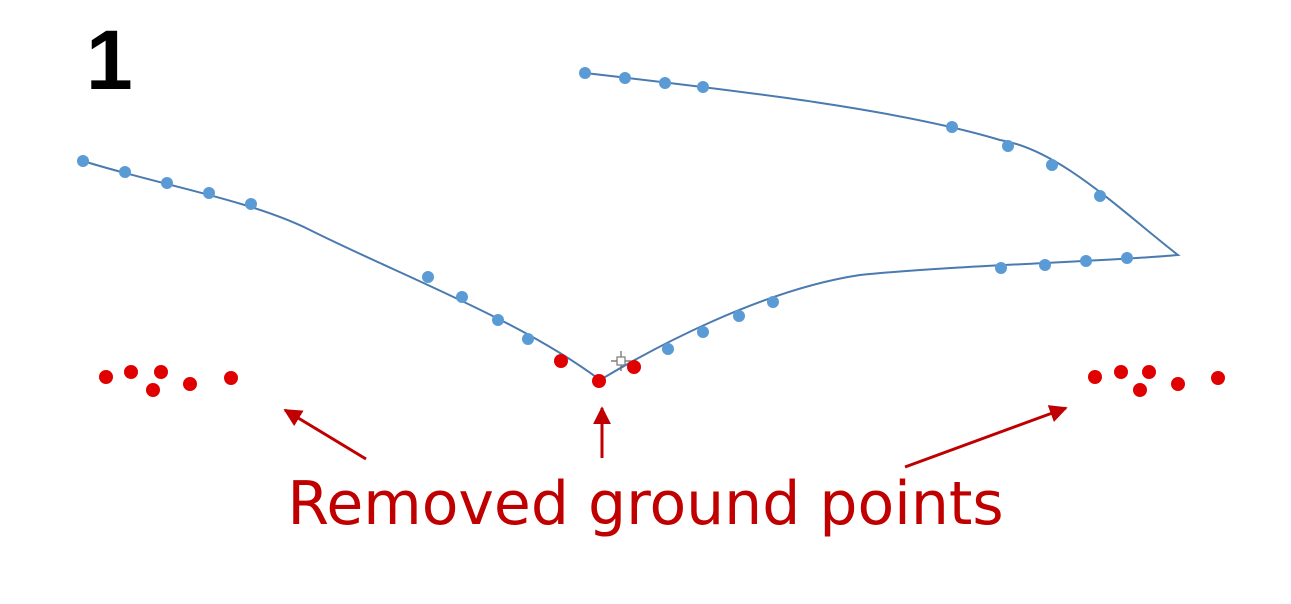 The image size is (1291, 604). What do you see at coordinates (675, 437) in the screenshot?
I see `arrows` at bounding box center [675, 437].